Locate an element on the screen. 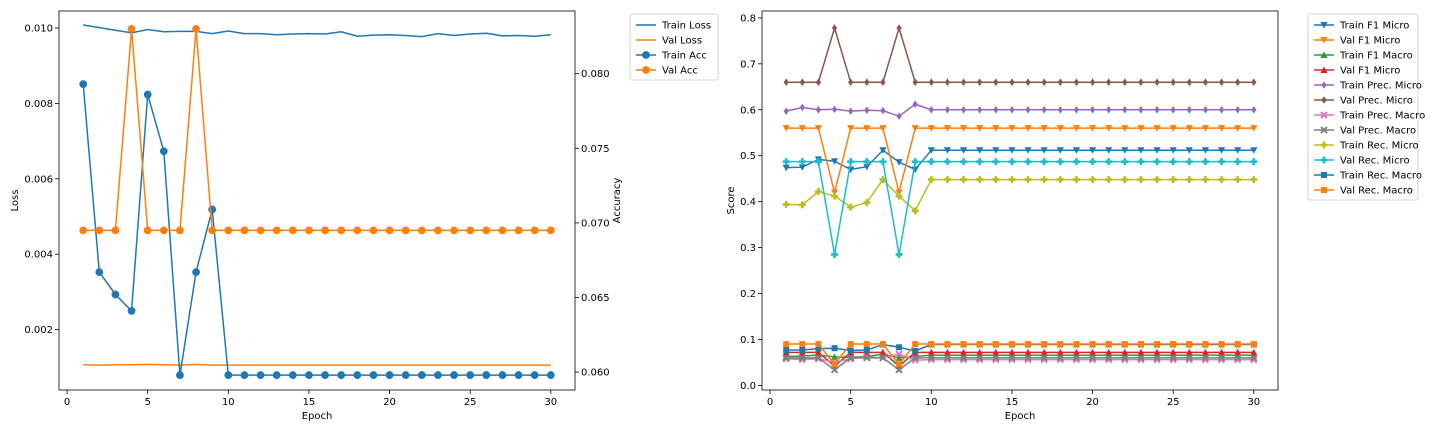 The image size is (1440, 432). legend-label: Val Prec. Micro is located at coordinates (1376, 101).